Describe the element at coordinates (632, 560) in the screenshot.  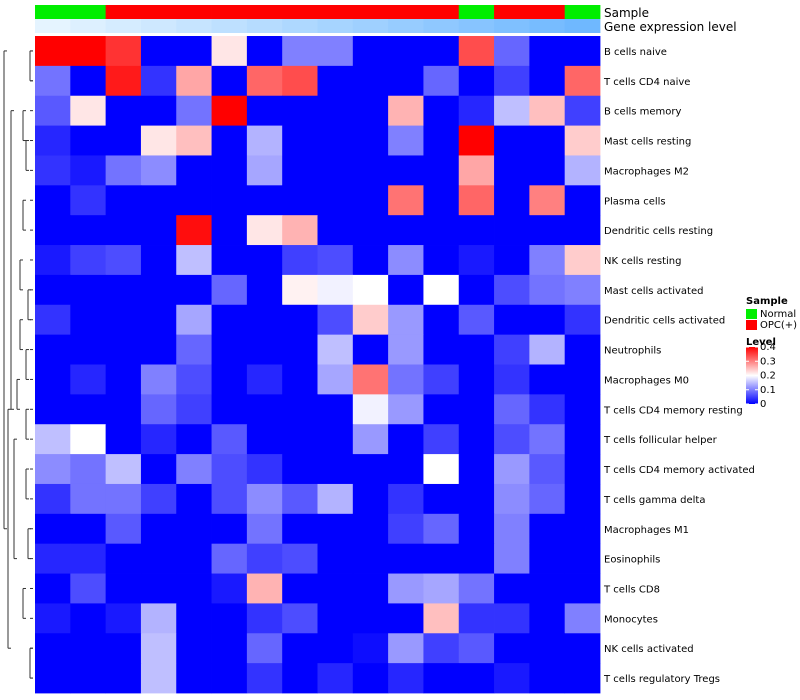
I see `row-label: Eosinophils` at that location.